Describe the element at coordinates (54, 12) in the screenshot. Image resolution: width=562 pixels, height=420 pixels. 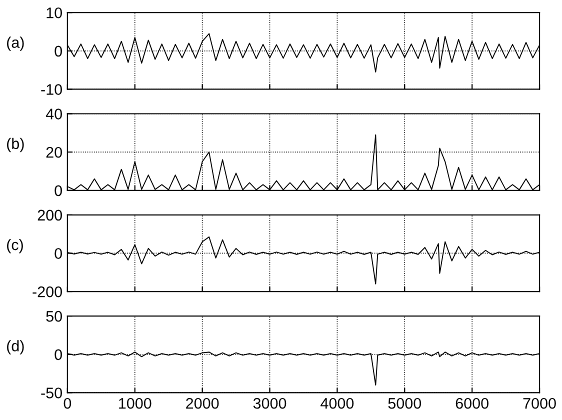
I see `y-tick-label: 10` at that location.